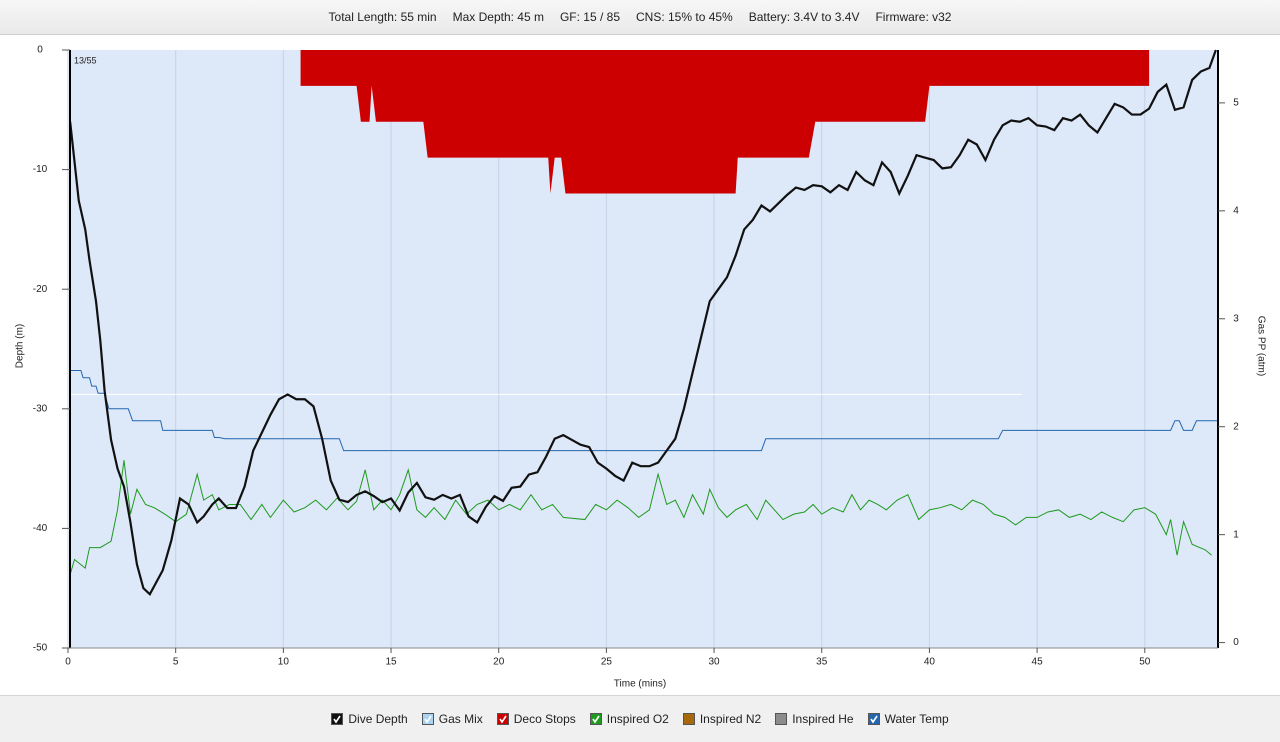 The width and height of the screenshot is (1280, 742). What do you see at coordinates (378, 719) in the screenshot?
I see `legend-label: Dive Depth` at bounding box center [378, 719].